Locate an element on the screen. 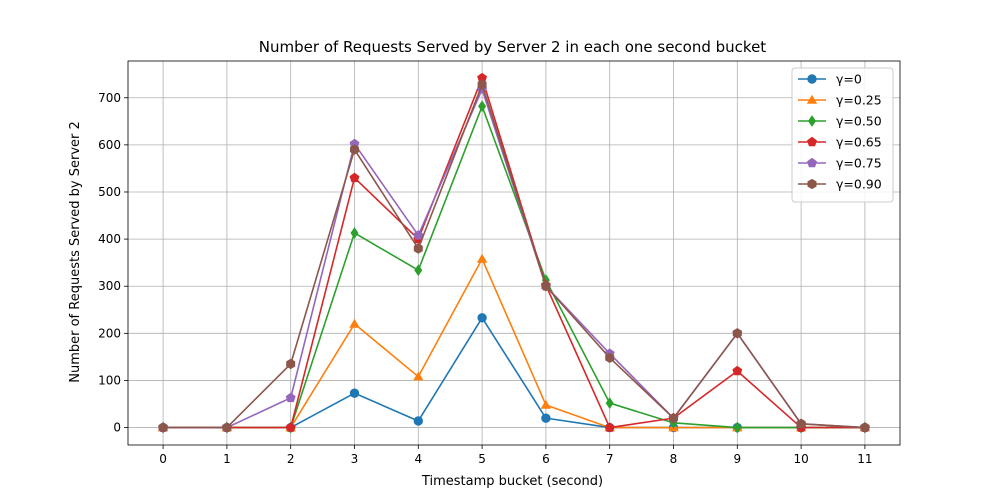  y-tick-label: 0 is located at coordinates (117, 428).